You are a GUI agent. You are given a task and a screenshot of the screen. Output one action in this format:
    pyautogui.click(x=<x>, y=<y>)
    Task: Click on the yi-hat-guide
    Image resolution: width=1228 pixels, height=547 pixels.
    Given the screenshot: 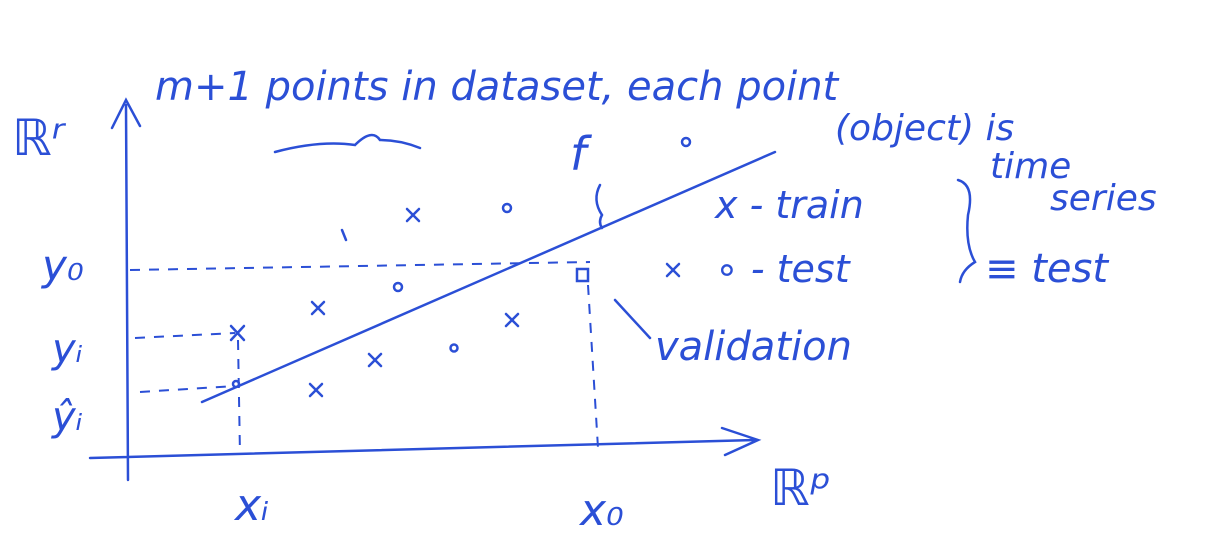 What is the action you would take?
    pyautogui.click(x=187, y=389)
    